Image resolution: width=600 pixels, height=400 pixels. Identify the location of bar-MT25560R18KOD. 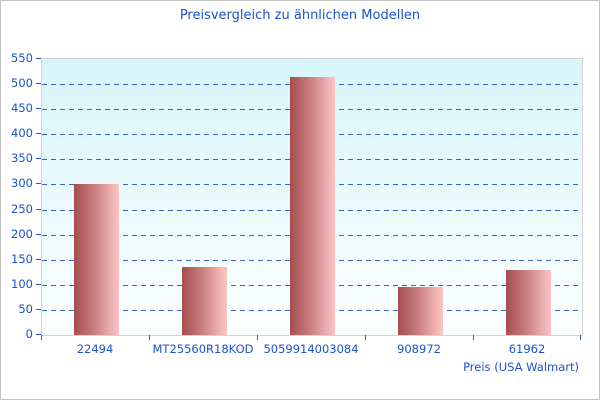
(204, 301).